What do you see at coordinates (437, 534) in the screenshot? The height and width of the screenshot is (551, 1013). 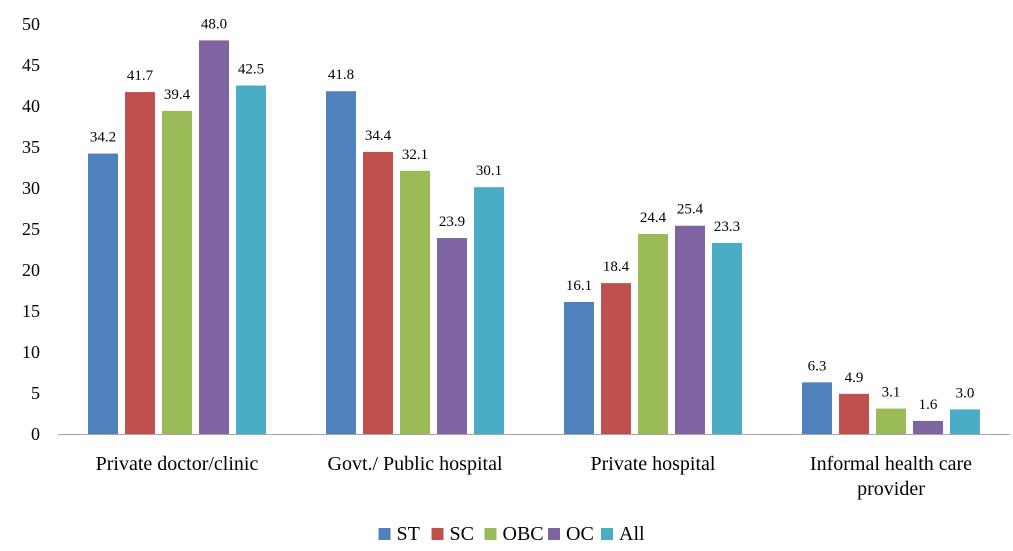 I see `legend-swatch-sc` at bounding box center [437, 534].